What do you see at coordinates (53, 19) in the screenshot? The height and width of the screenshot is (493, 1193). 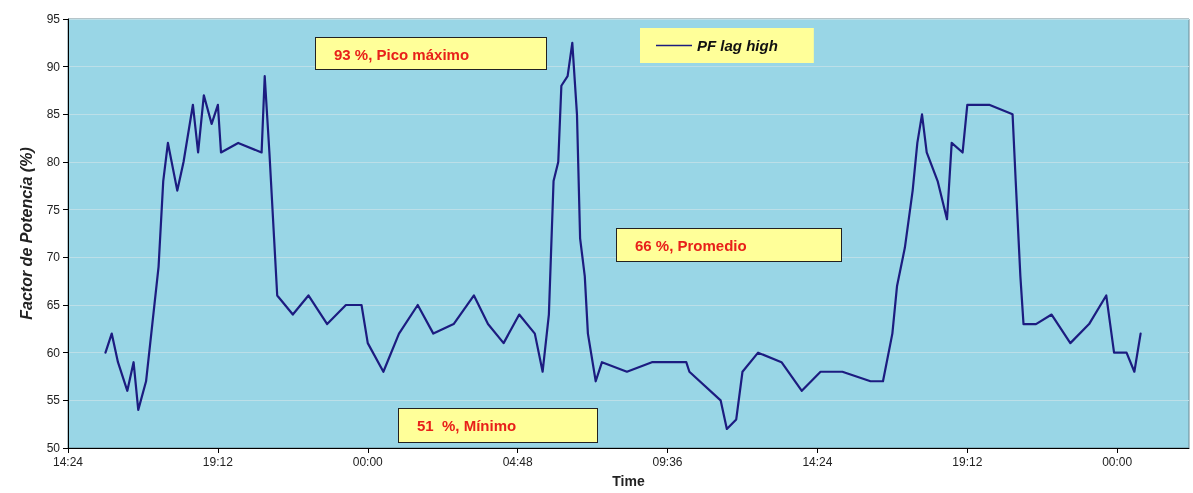 I see `y-tick-label: 95` at bounding box center [53, 19].